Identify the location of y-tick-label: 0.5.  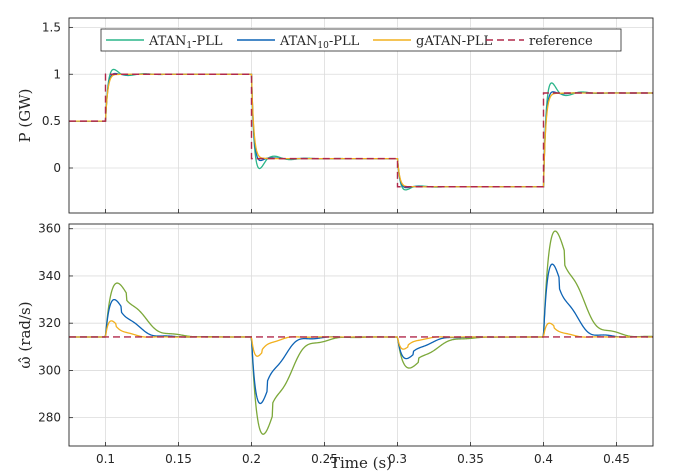
(51, 121).